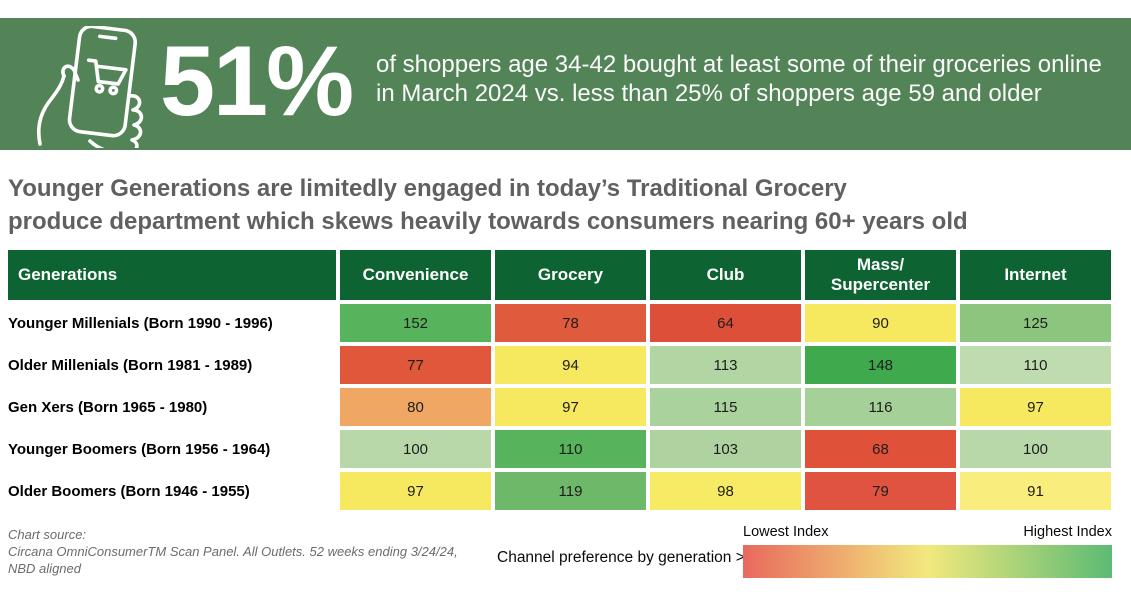 The image size is (1131, 601). I want to click on legend-gradient-bar, so click(927, 561).